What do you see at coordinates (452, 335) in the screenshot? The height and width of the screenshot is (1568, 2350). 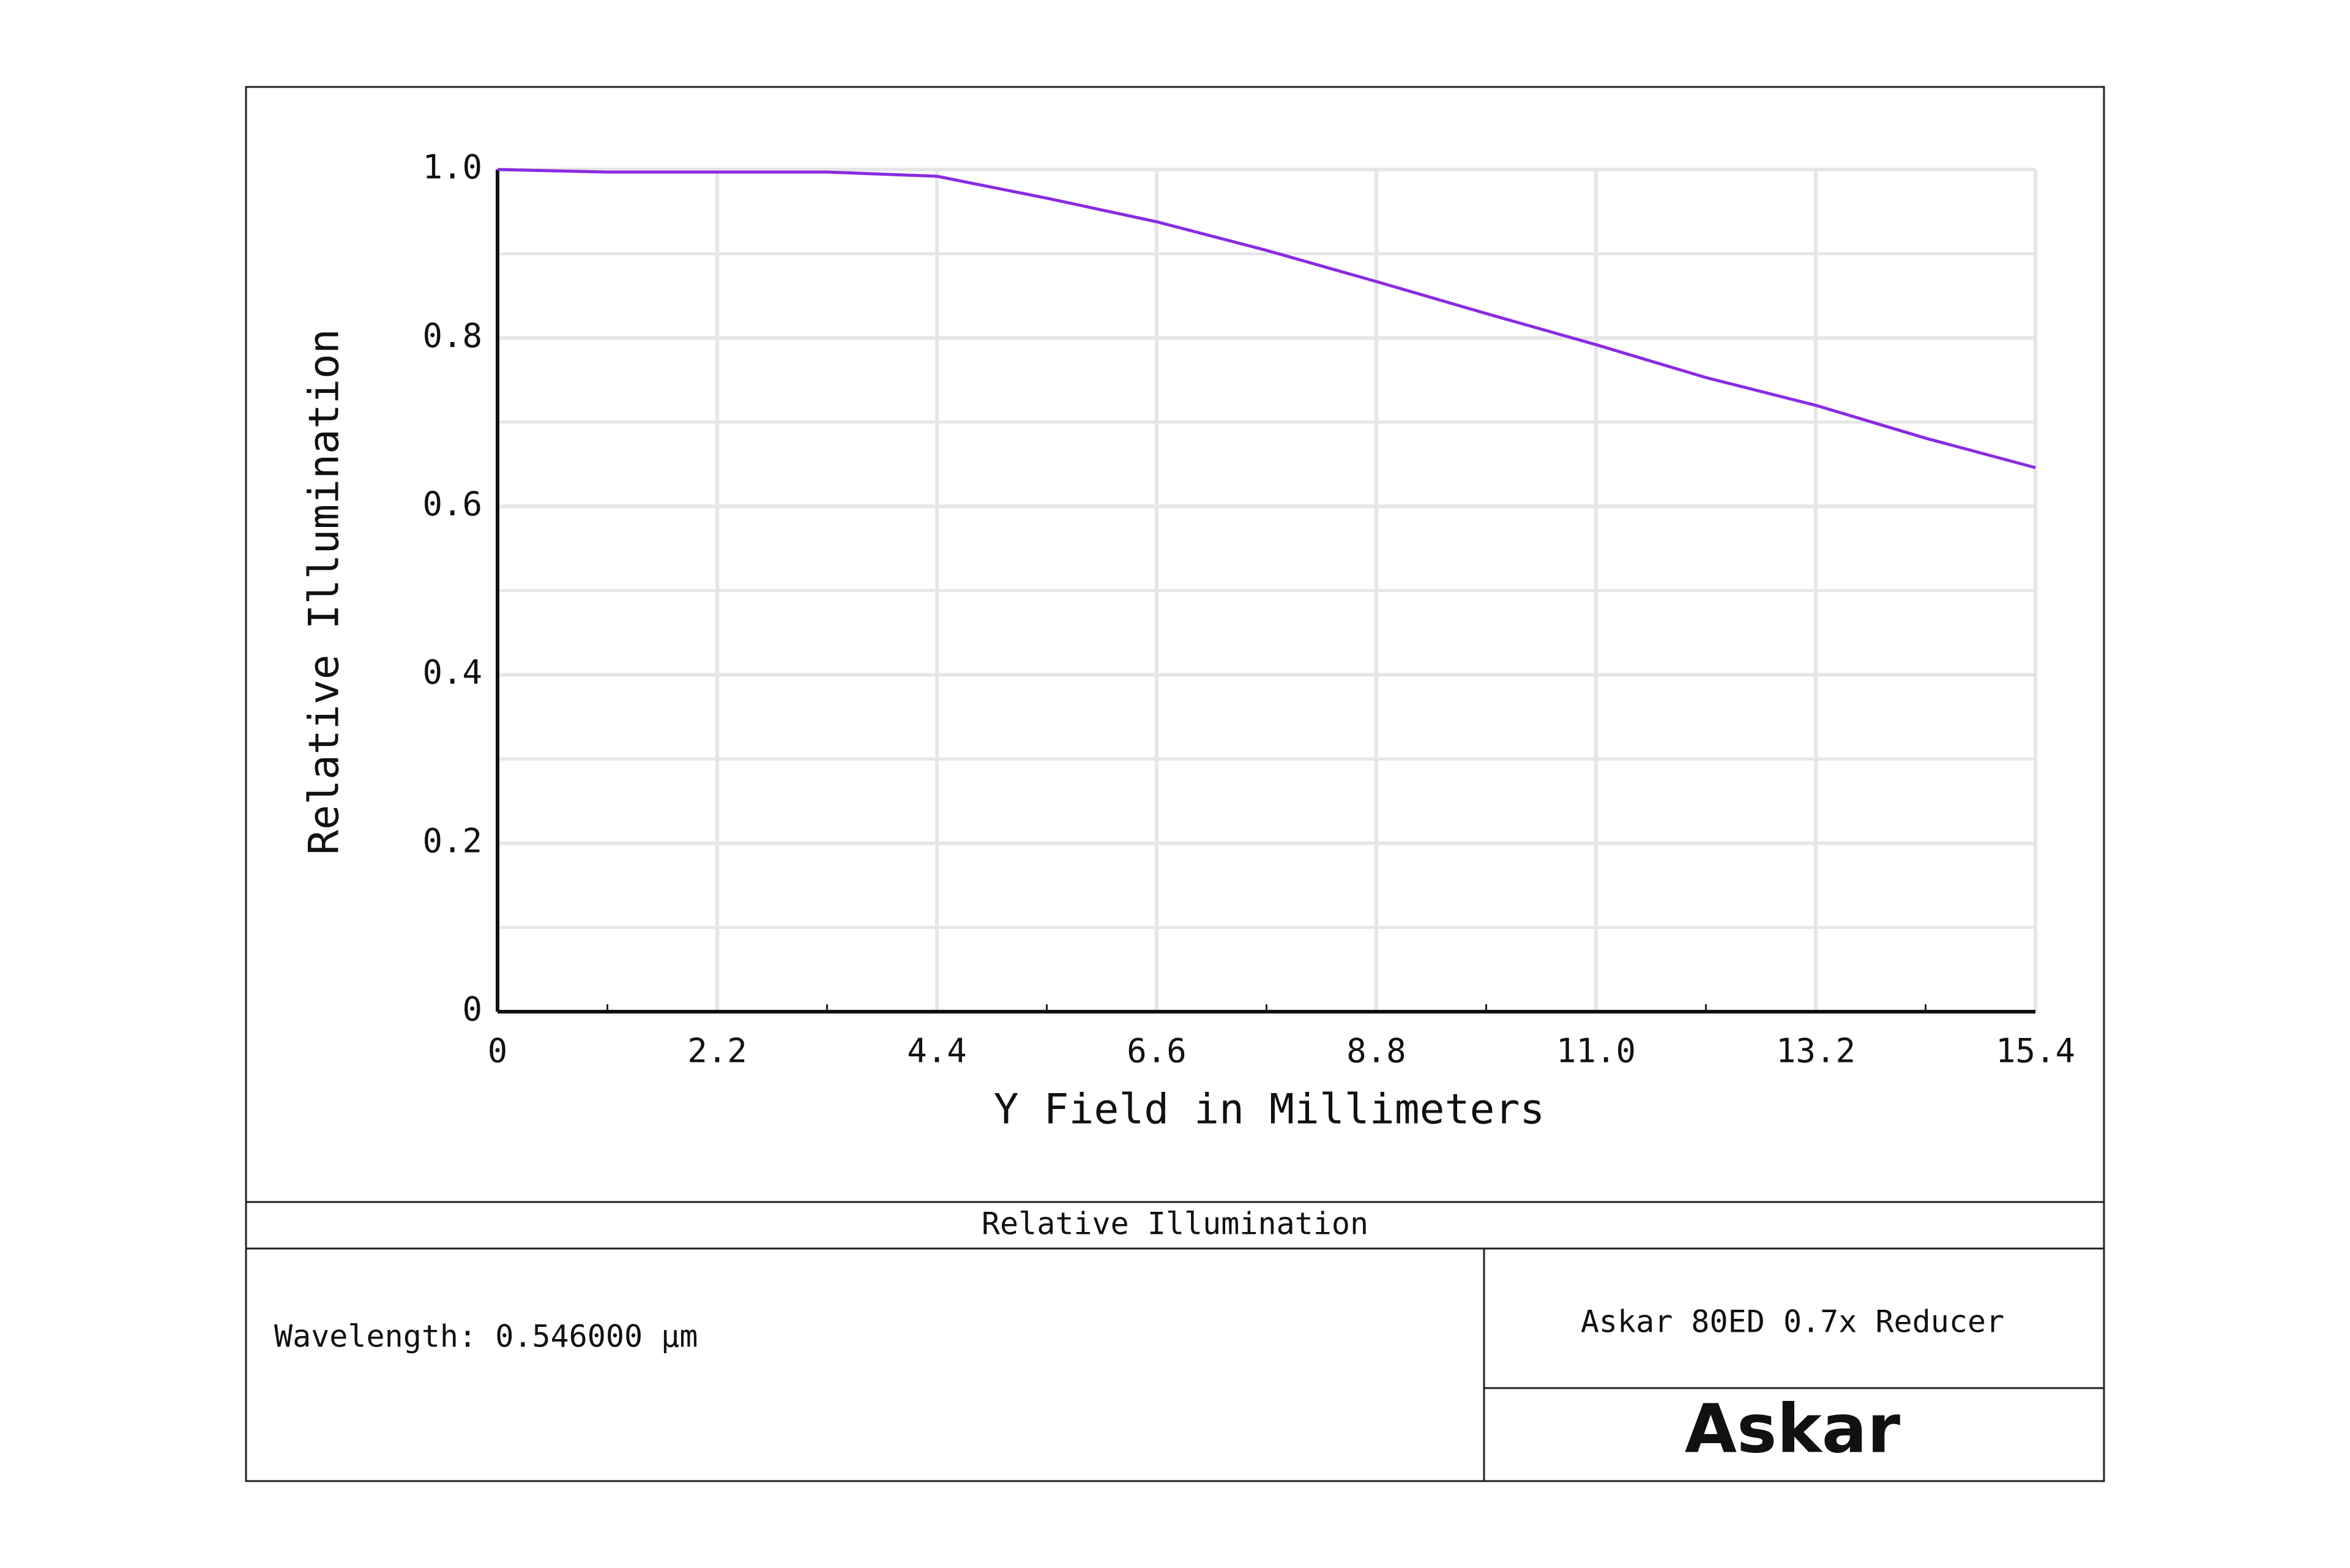 I see `y-tick-label: 0.8` at bounding box center [452, 335].